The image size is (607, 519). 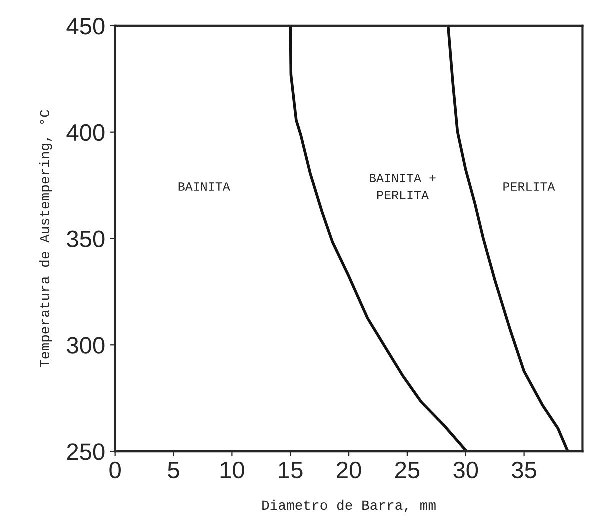 I want to click on y-axis-title: Temperatura de Austempering, °C, so click(x=45, y=239).